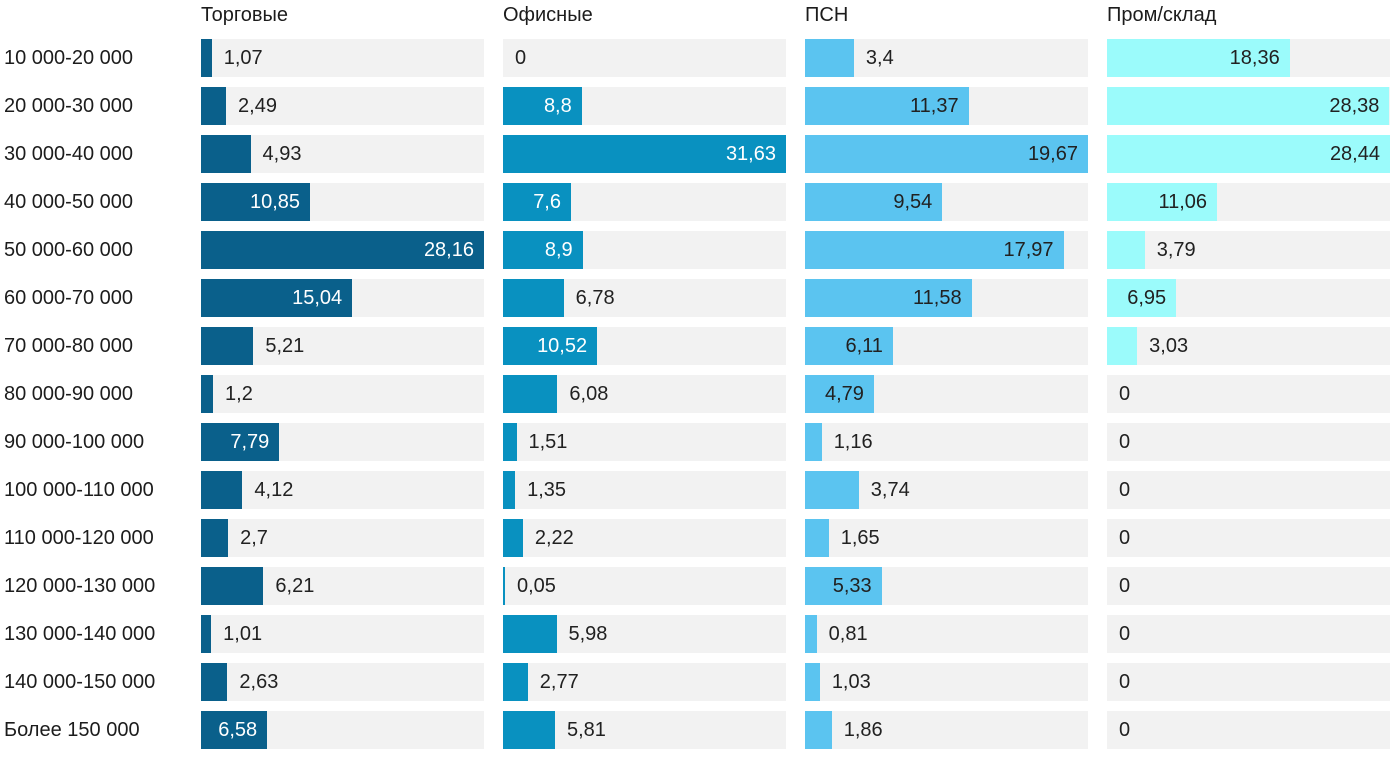  Describe the element at coordinates (946, 538) in the screenshot. I see `bar-track: 1,65` at that location.